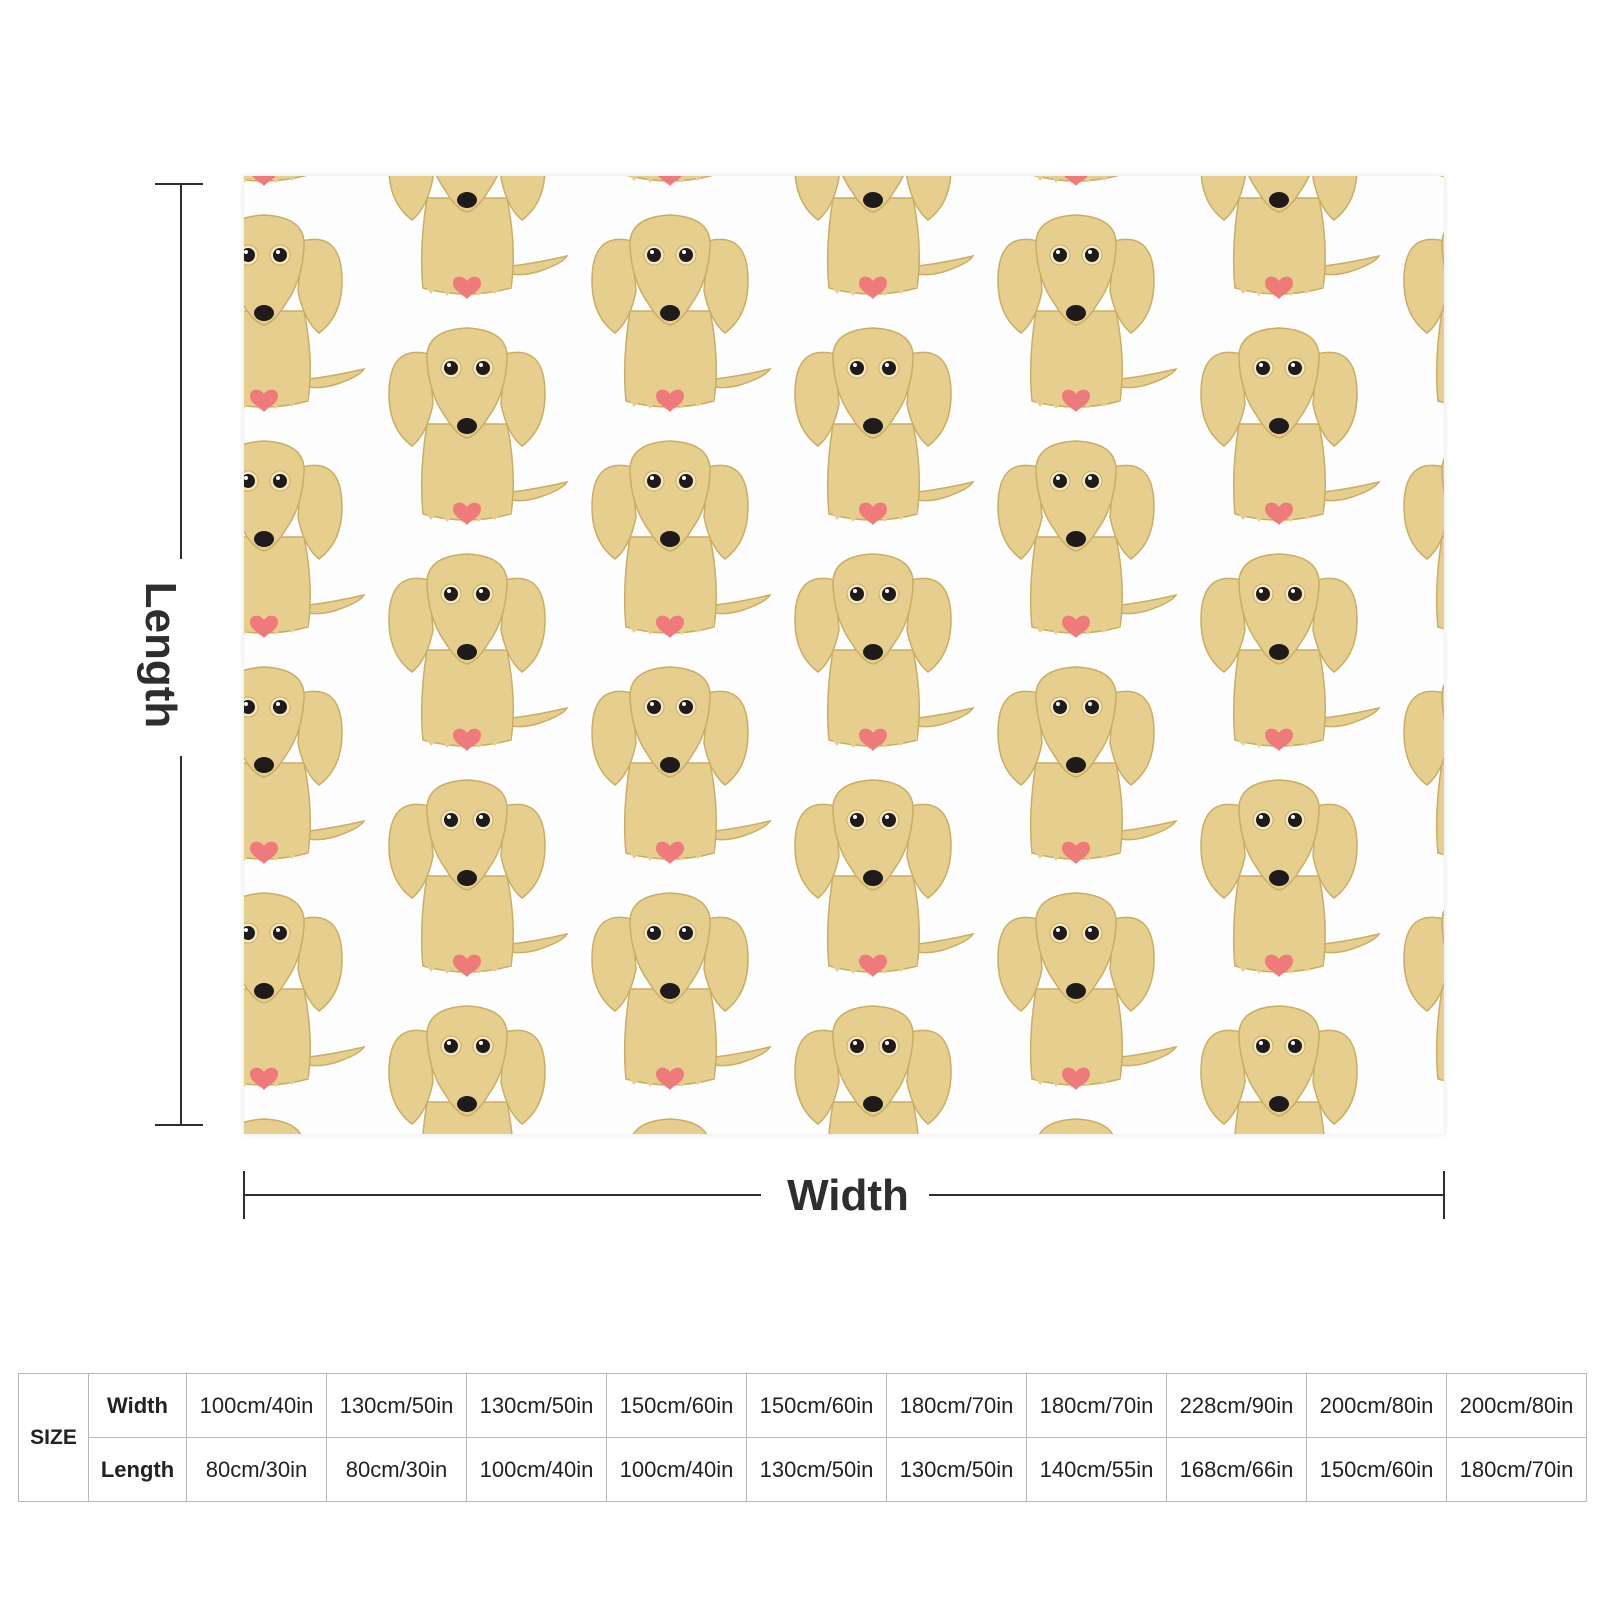 The height and width of the screenshot is (1600, 1600). Describe the element at coordinates (181, 371) in the screenshot. I see `length-line-top` at that location.